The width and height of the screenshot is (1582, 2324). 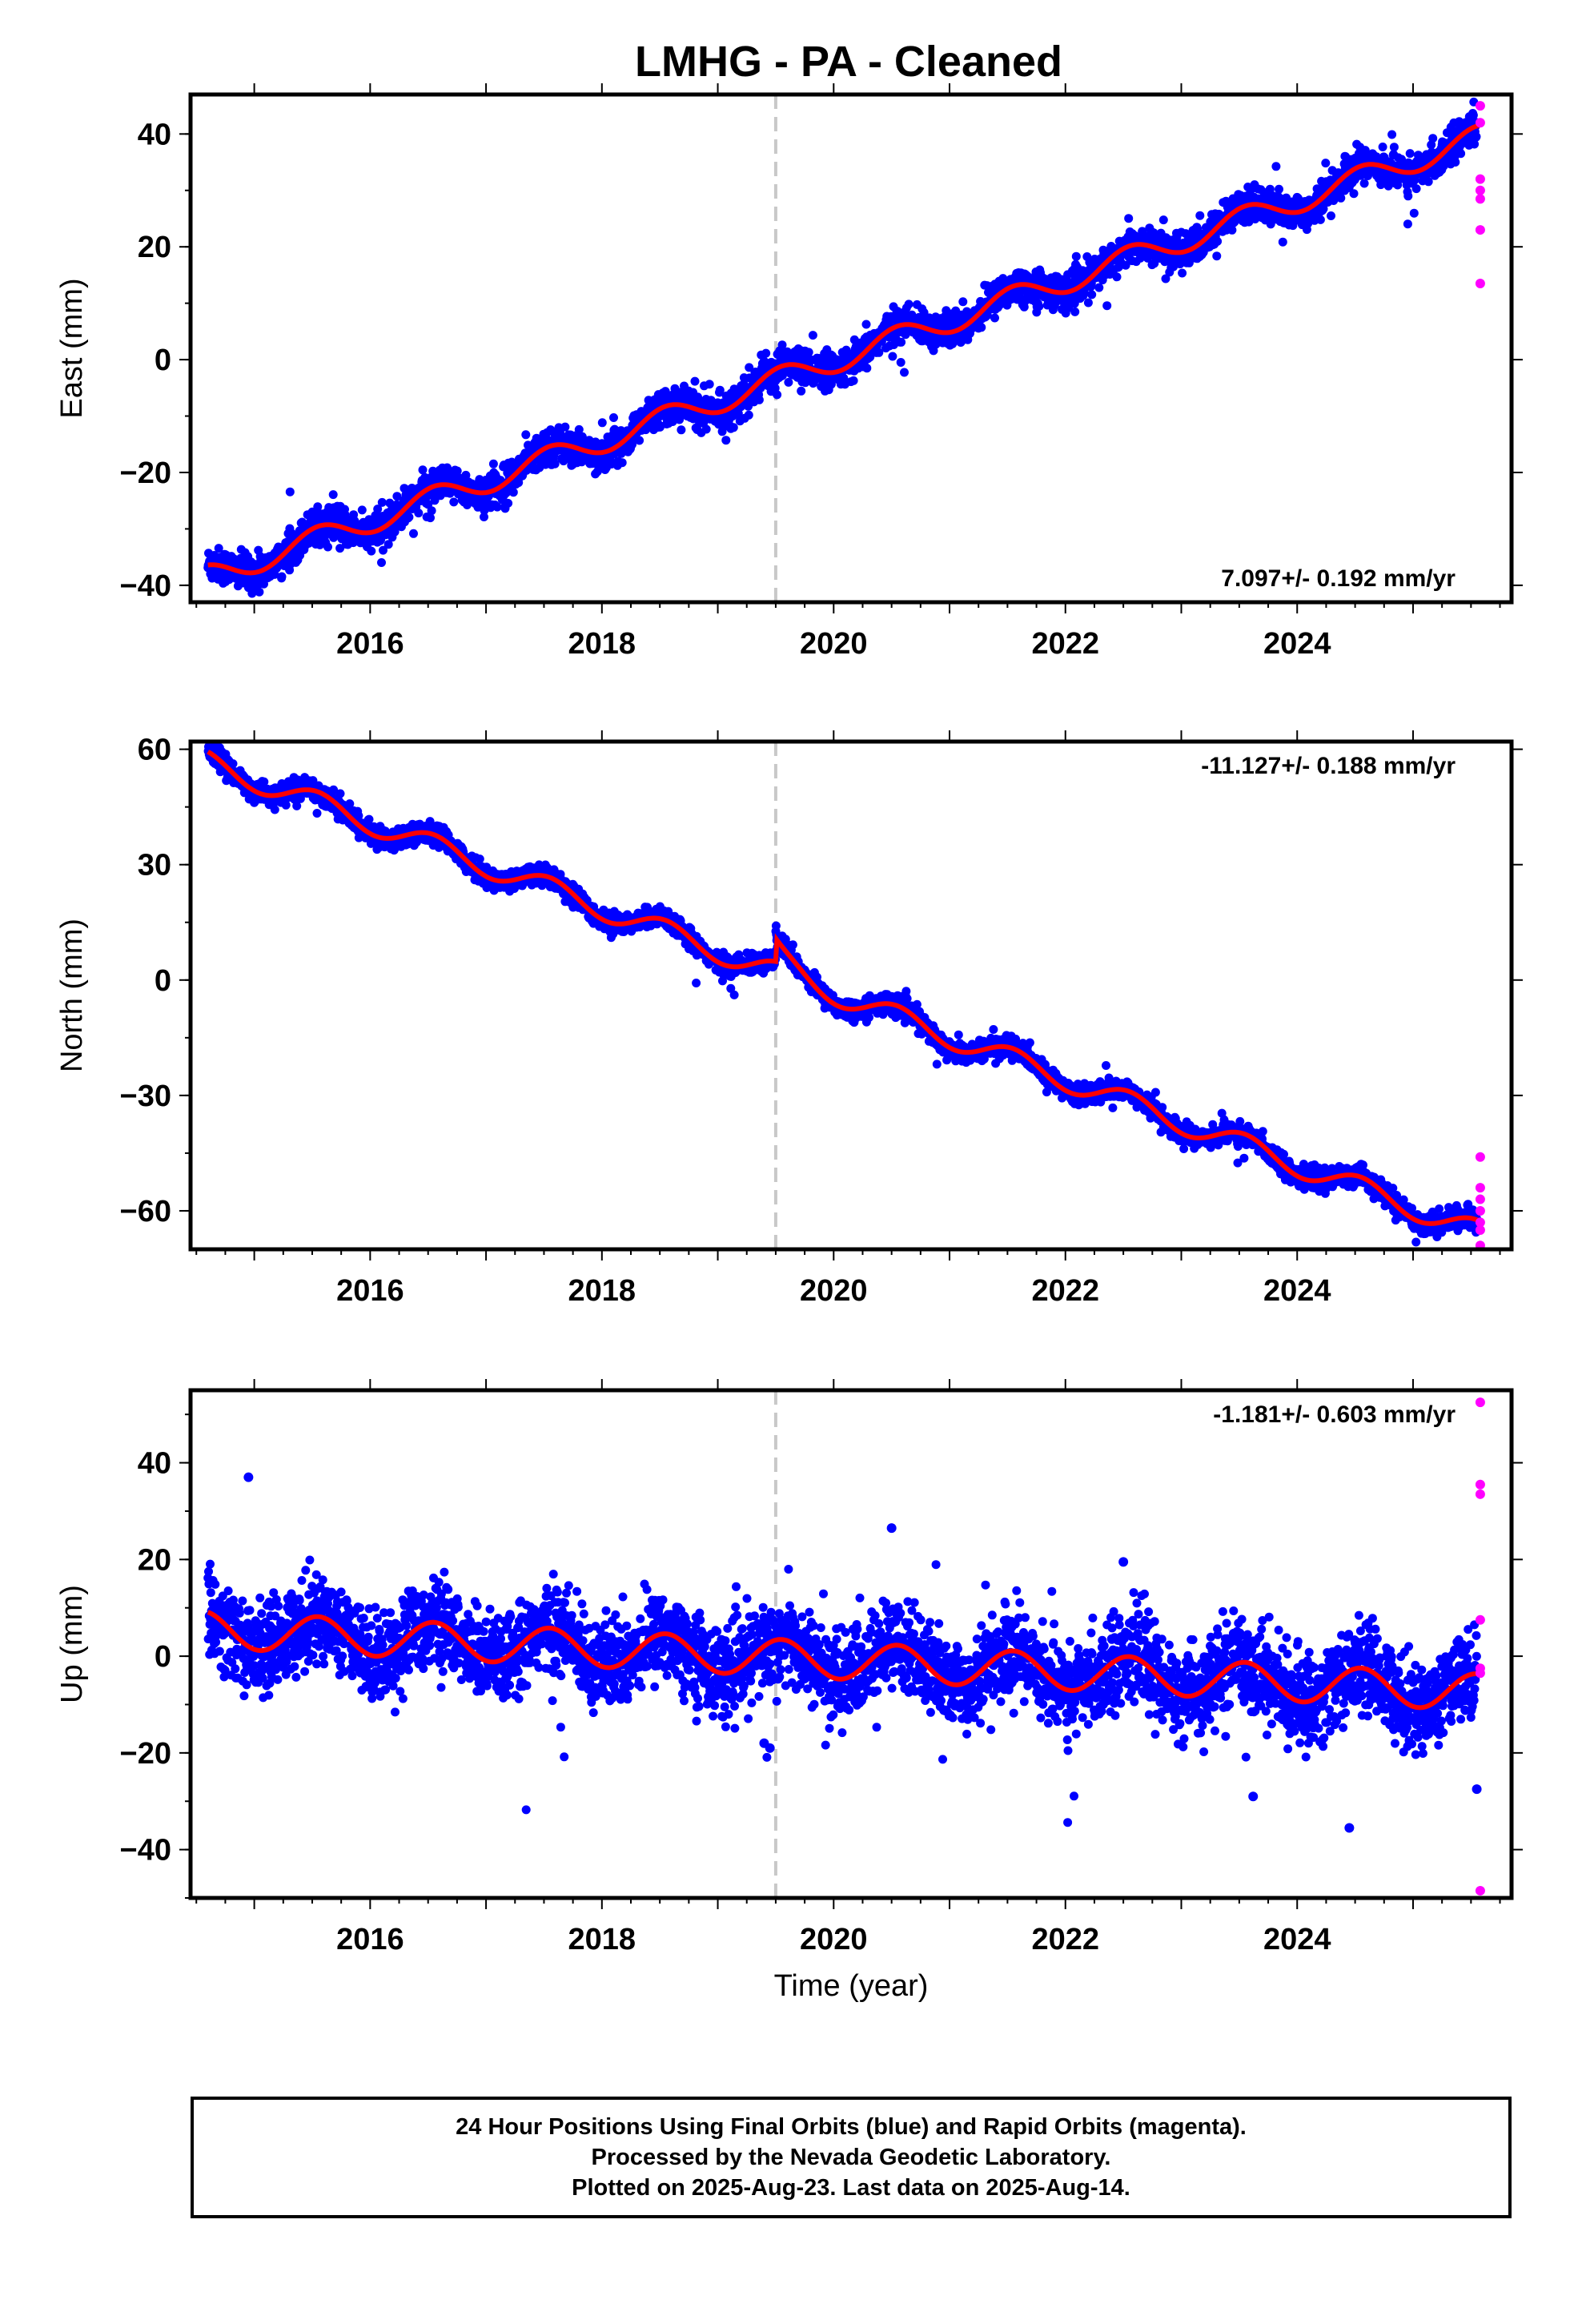 What do you see at coordinates (154, 247) in the screenshot?
I see `y-tick-label: 20` at bounding box center [154, 247].